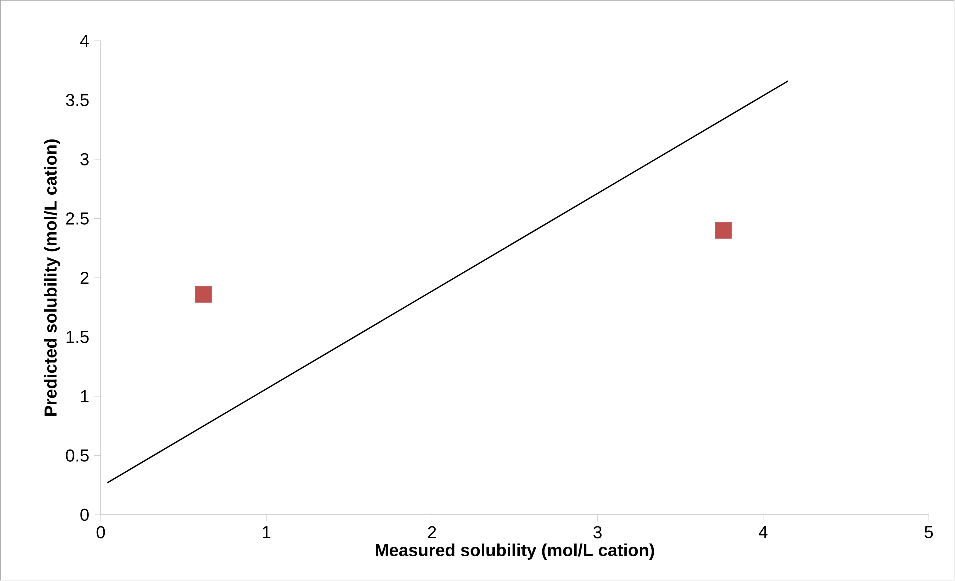 The image size is (955, 581). What do you see at coordinates (598, 532) in the screenshot?
I see `x-tick-label: 3` at bounding box center [598, 532].